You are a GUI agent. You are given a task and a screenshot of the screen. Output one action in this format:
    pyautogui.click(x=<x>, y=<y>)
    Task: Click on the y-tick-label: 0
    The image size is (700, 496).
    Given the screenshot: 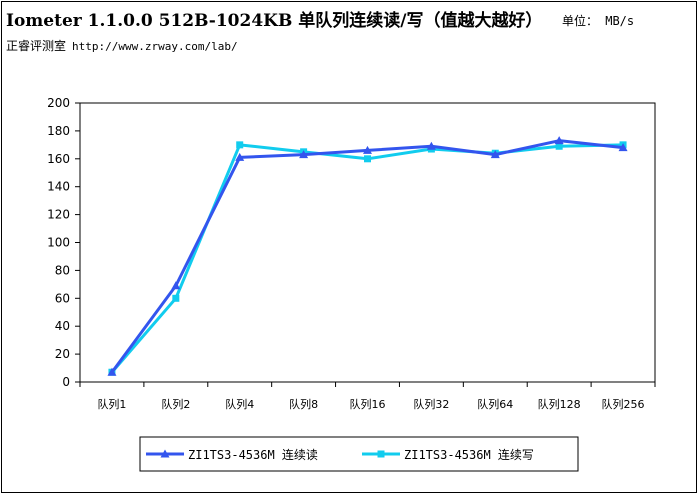 What is the action you would take?
    pyautogui.click(x=66, y=382)
    